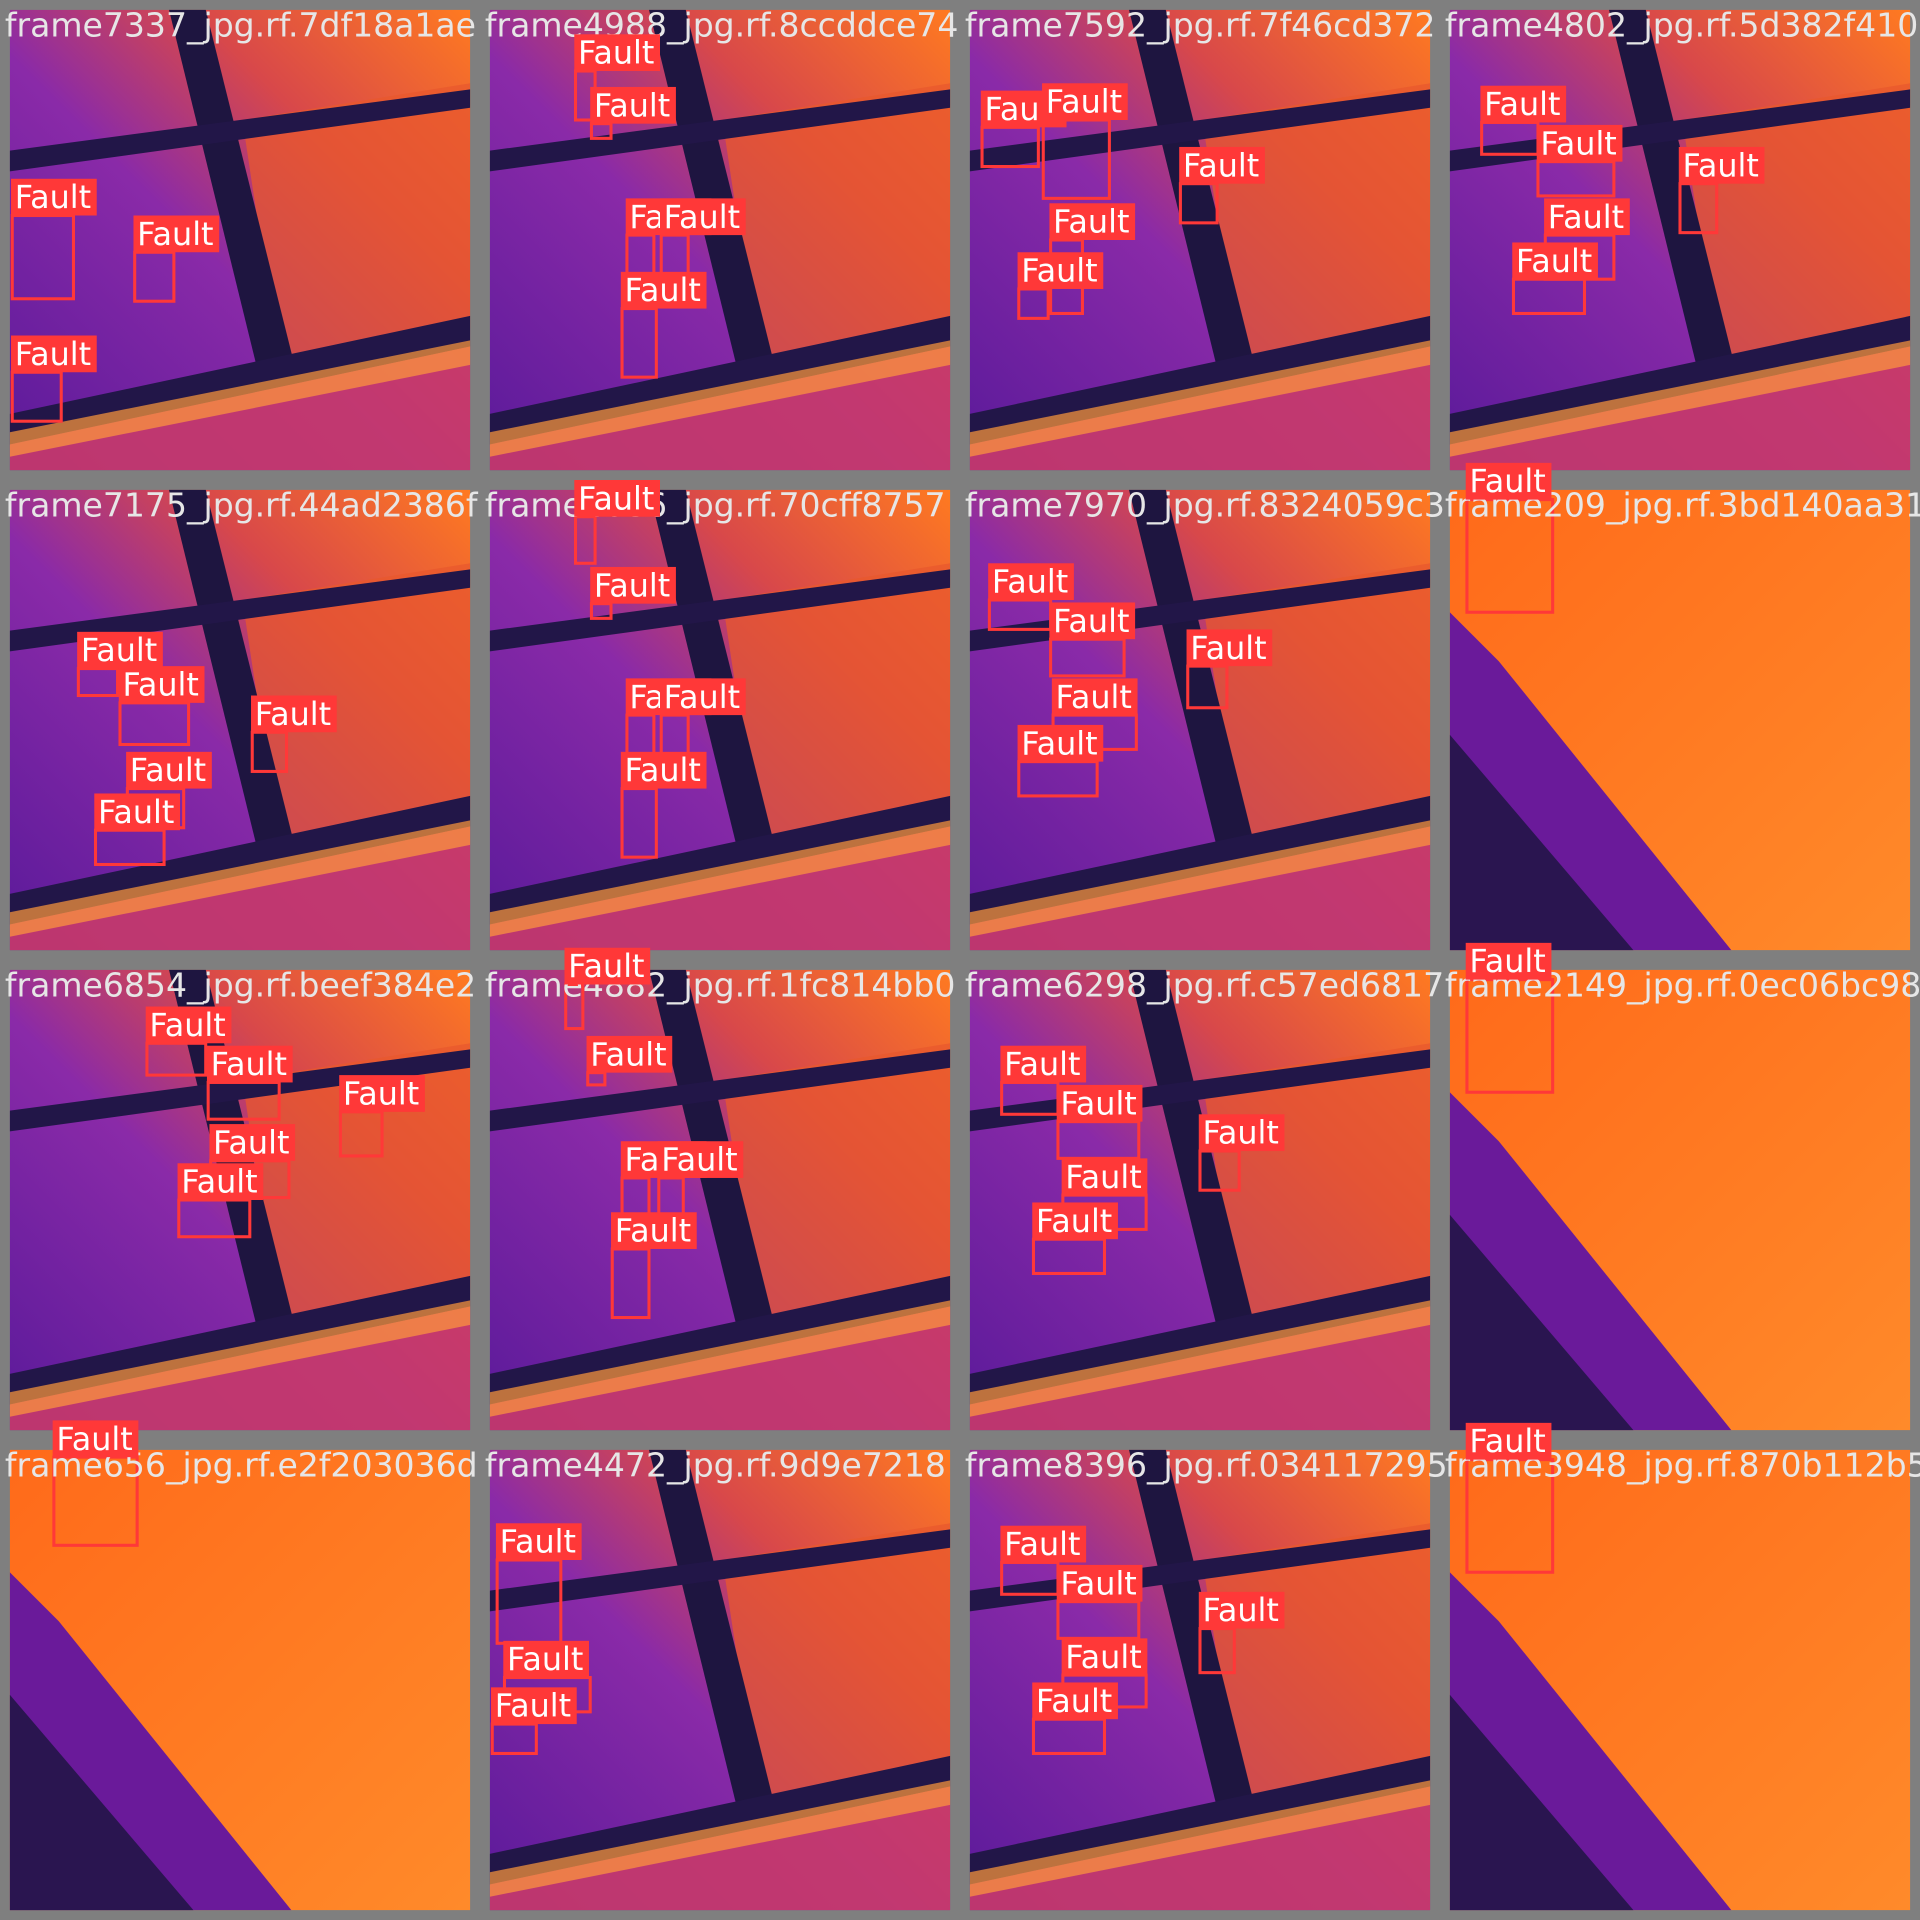  I want to click on file-name: frame4472_jpg.rf.9d9e7218, so click(715, 1465).